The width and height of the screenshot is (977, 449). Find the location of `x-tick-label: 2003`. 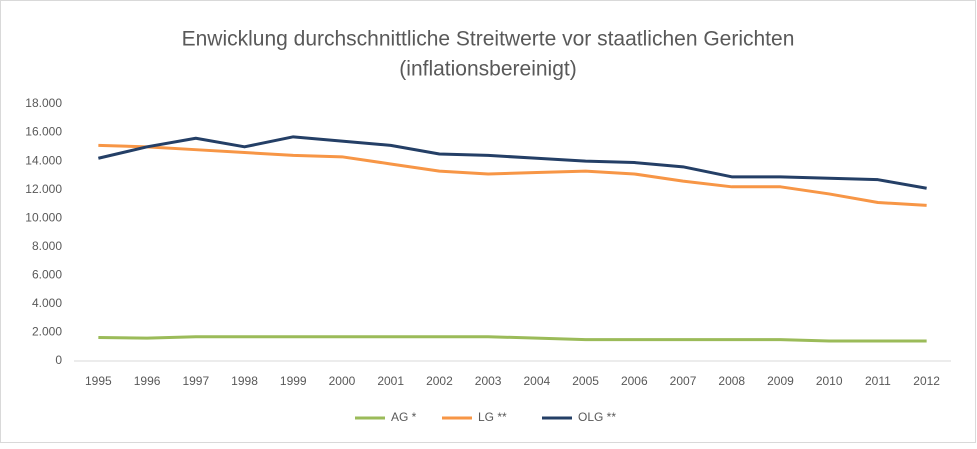

x-tick-label: 2003 is located at coordinates (488, 381).